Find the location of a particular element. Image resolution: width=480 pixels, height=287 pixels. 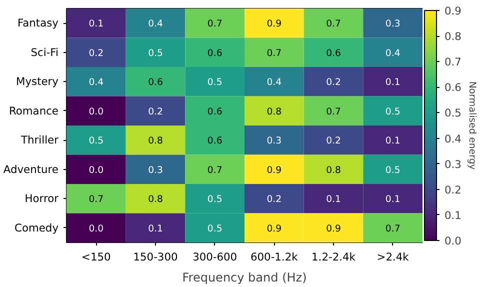

x-tick-label: 600-1.2k is located at coordinates (274, 257).